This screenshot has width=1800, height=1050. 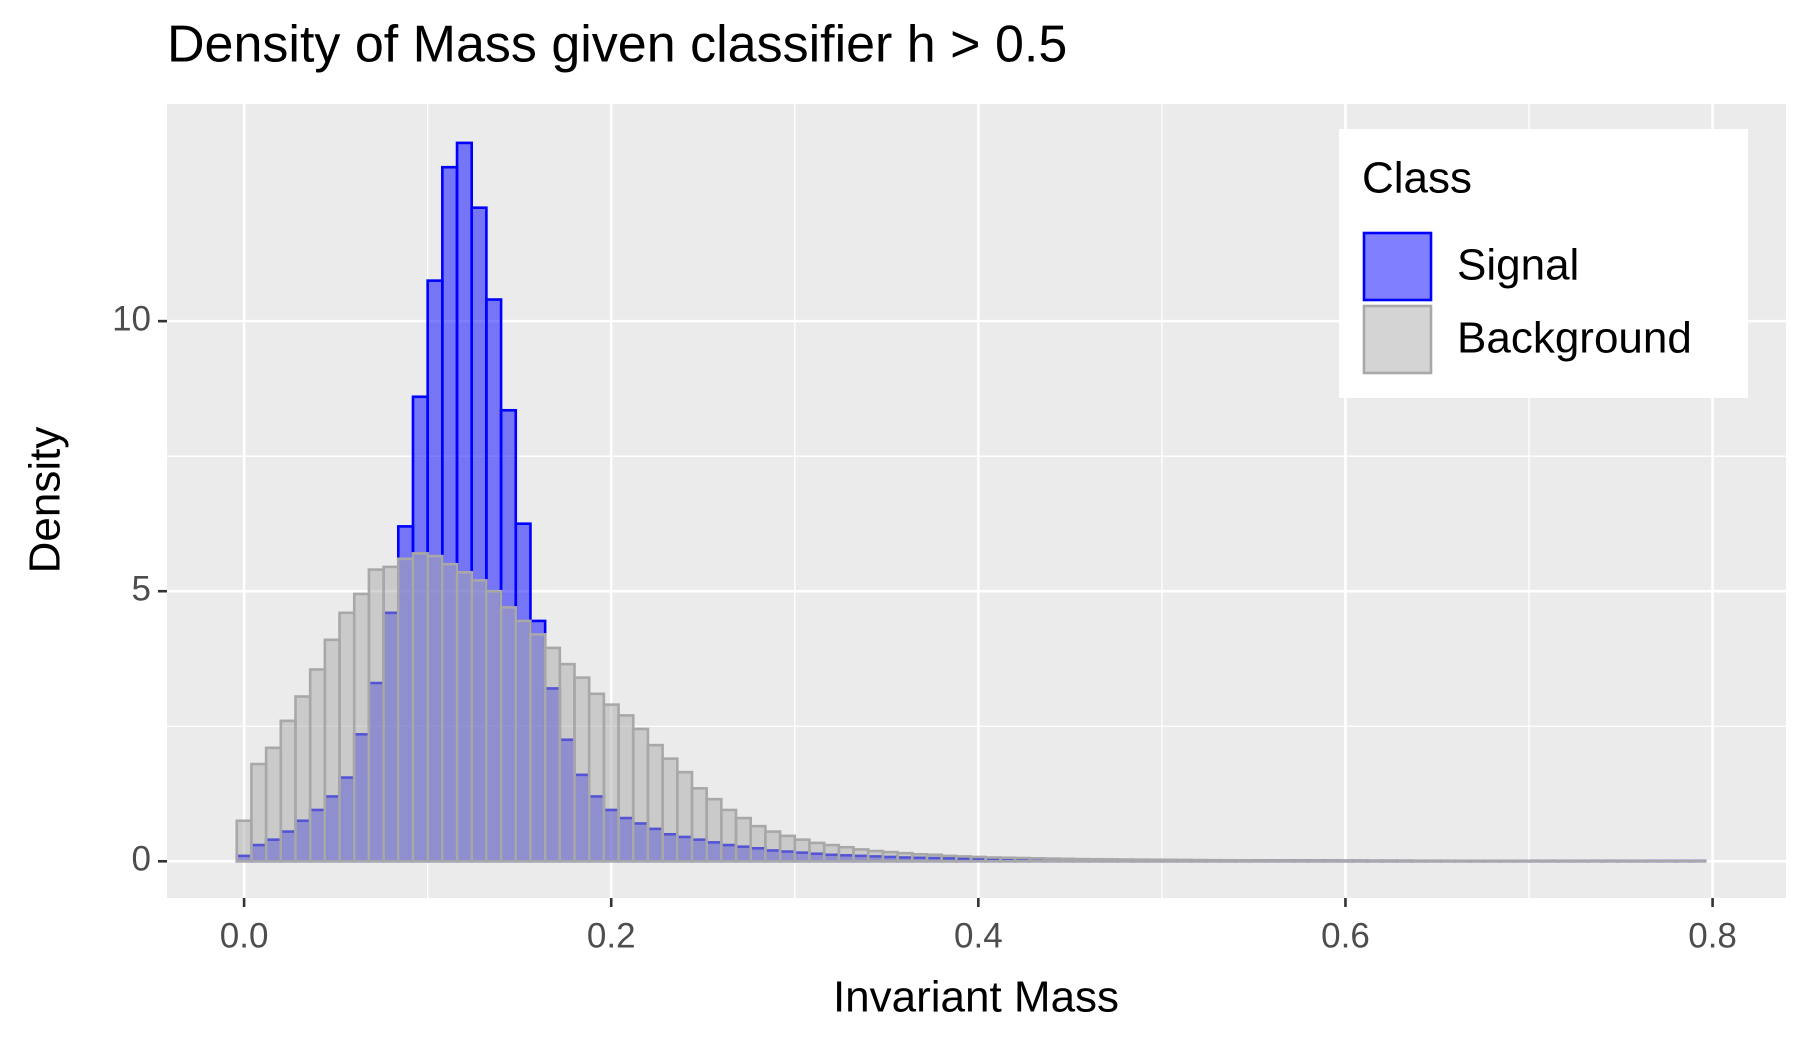 I want to click on y-tick-label: 0, so click(x=141, y=859).